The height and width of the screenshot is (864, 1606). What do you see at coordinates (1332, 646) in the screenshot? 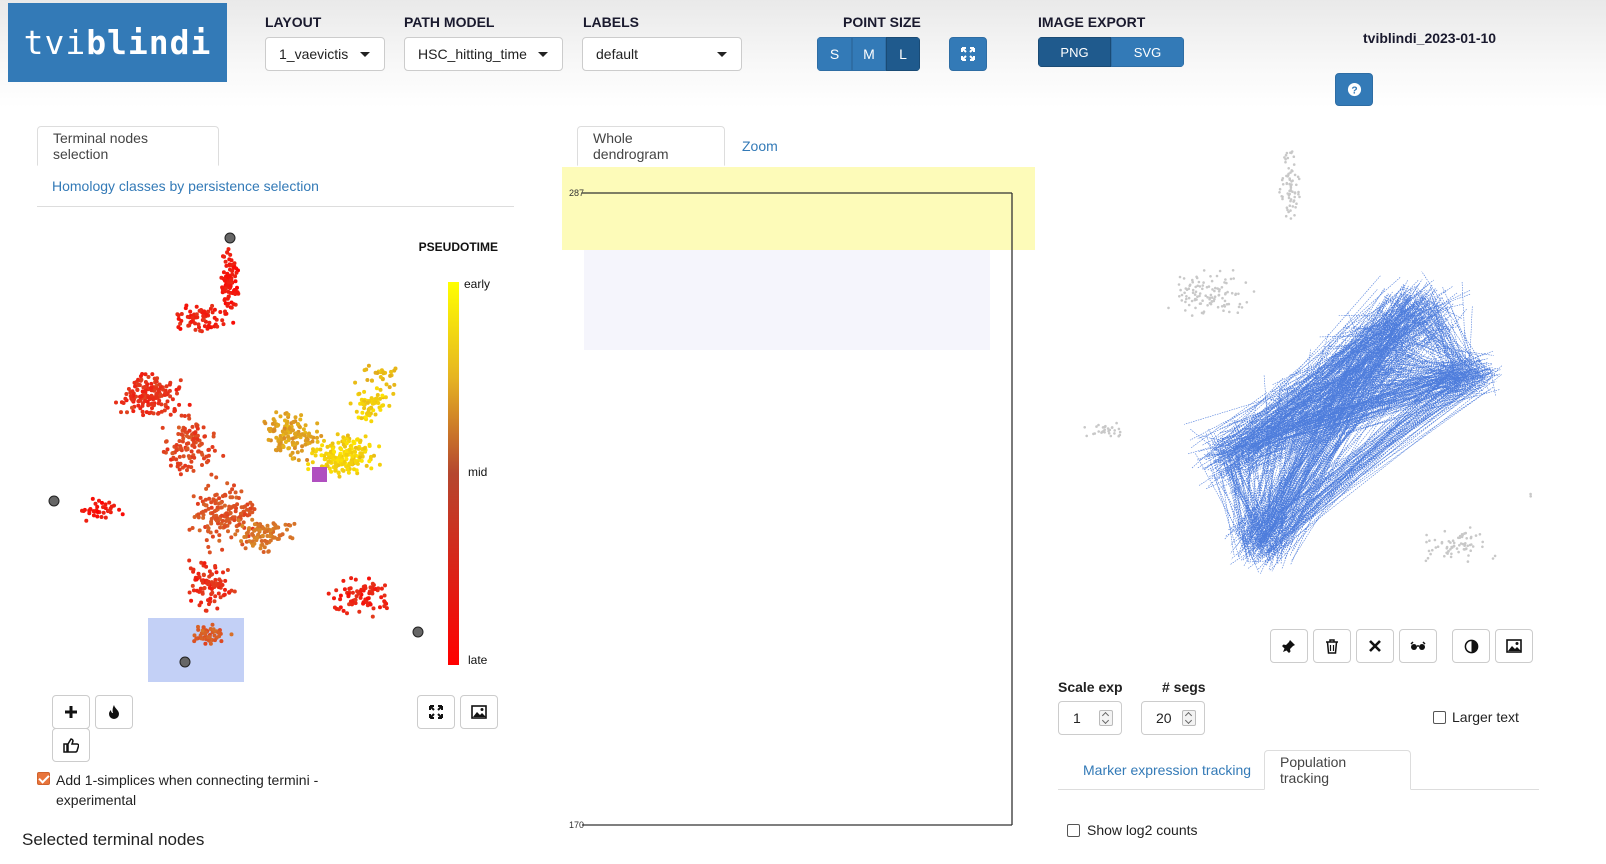
I see `delete-button` at bounding box center [1332, 646].